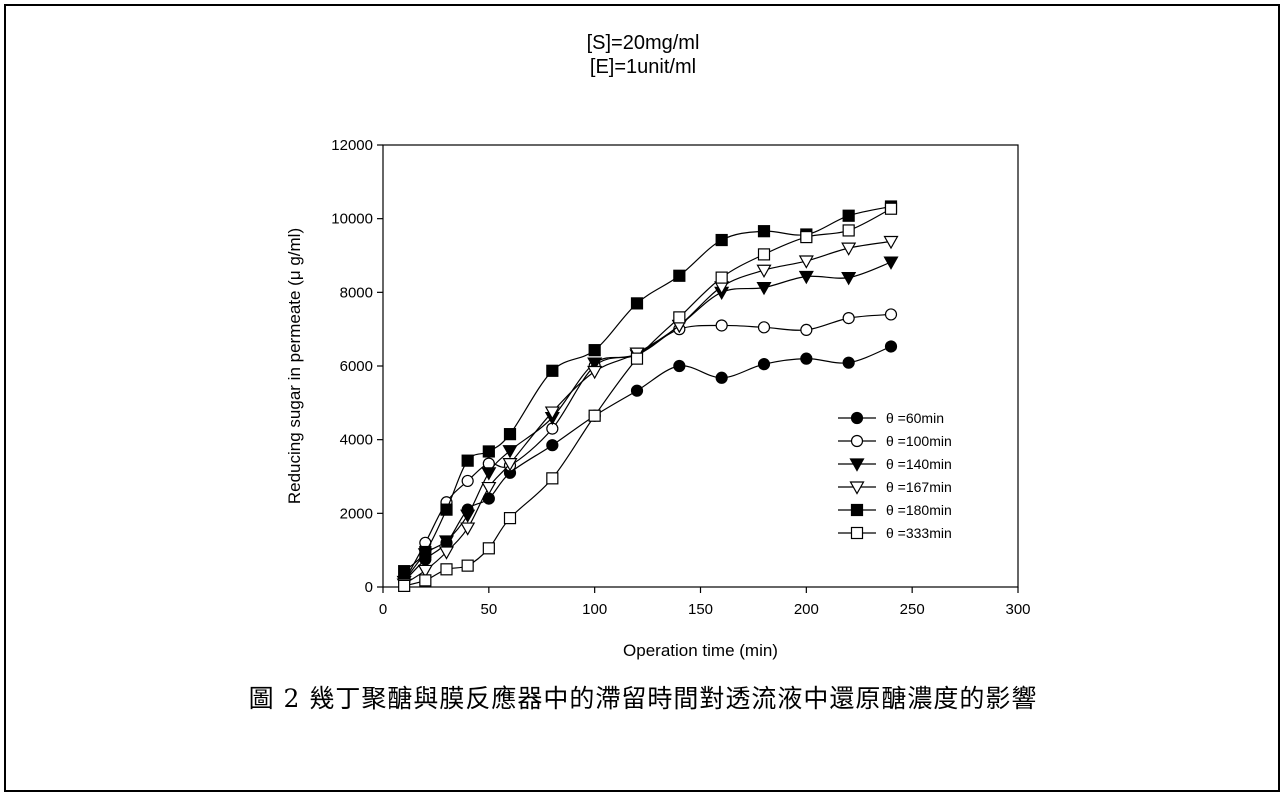 The width and height of the screenshot is (1286, 794). I want to click on legend-label: θ =140min, so click(919, 464).